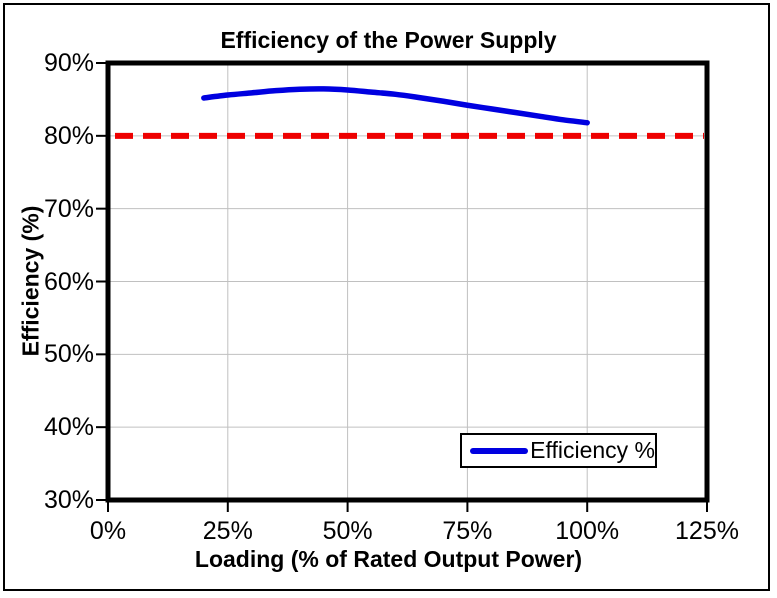 This screenshot has width=777, height=598. I want to click on chart-title: Efficiency of the Power Supply, so click(388, 40).